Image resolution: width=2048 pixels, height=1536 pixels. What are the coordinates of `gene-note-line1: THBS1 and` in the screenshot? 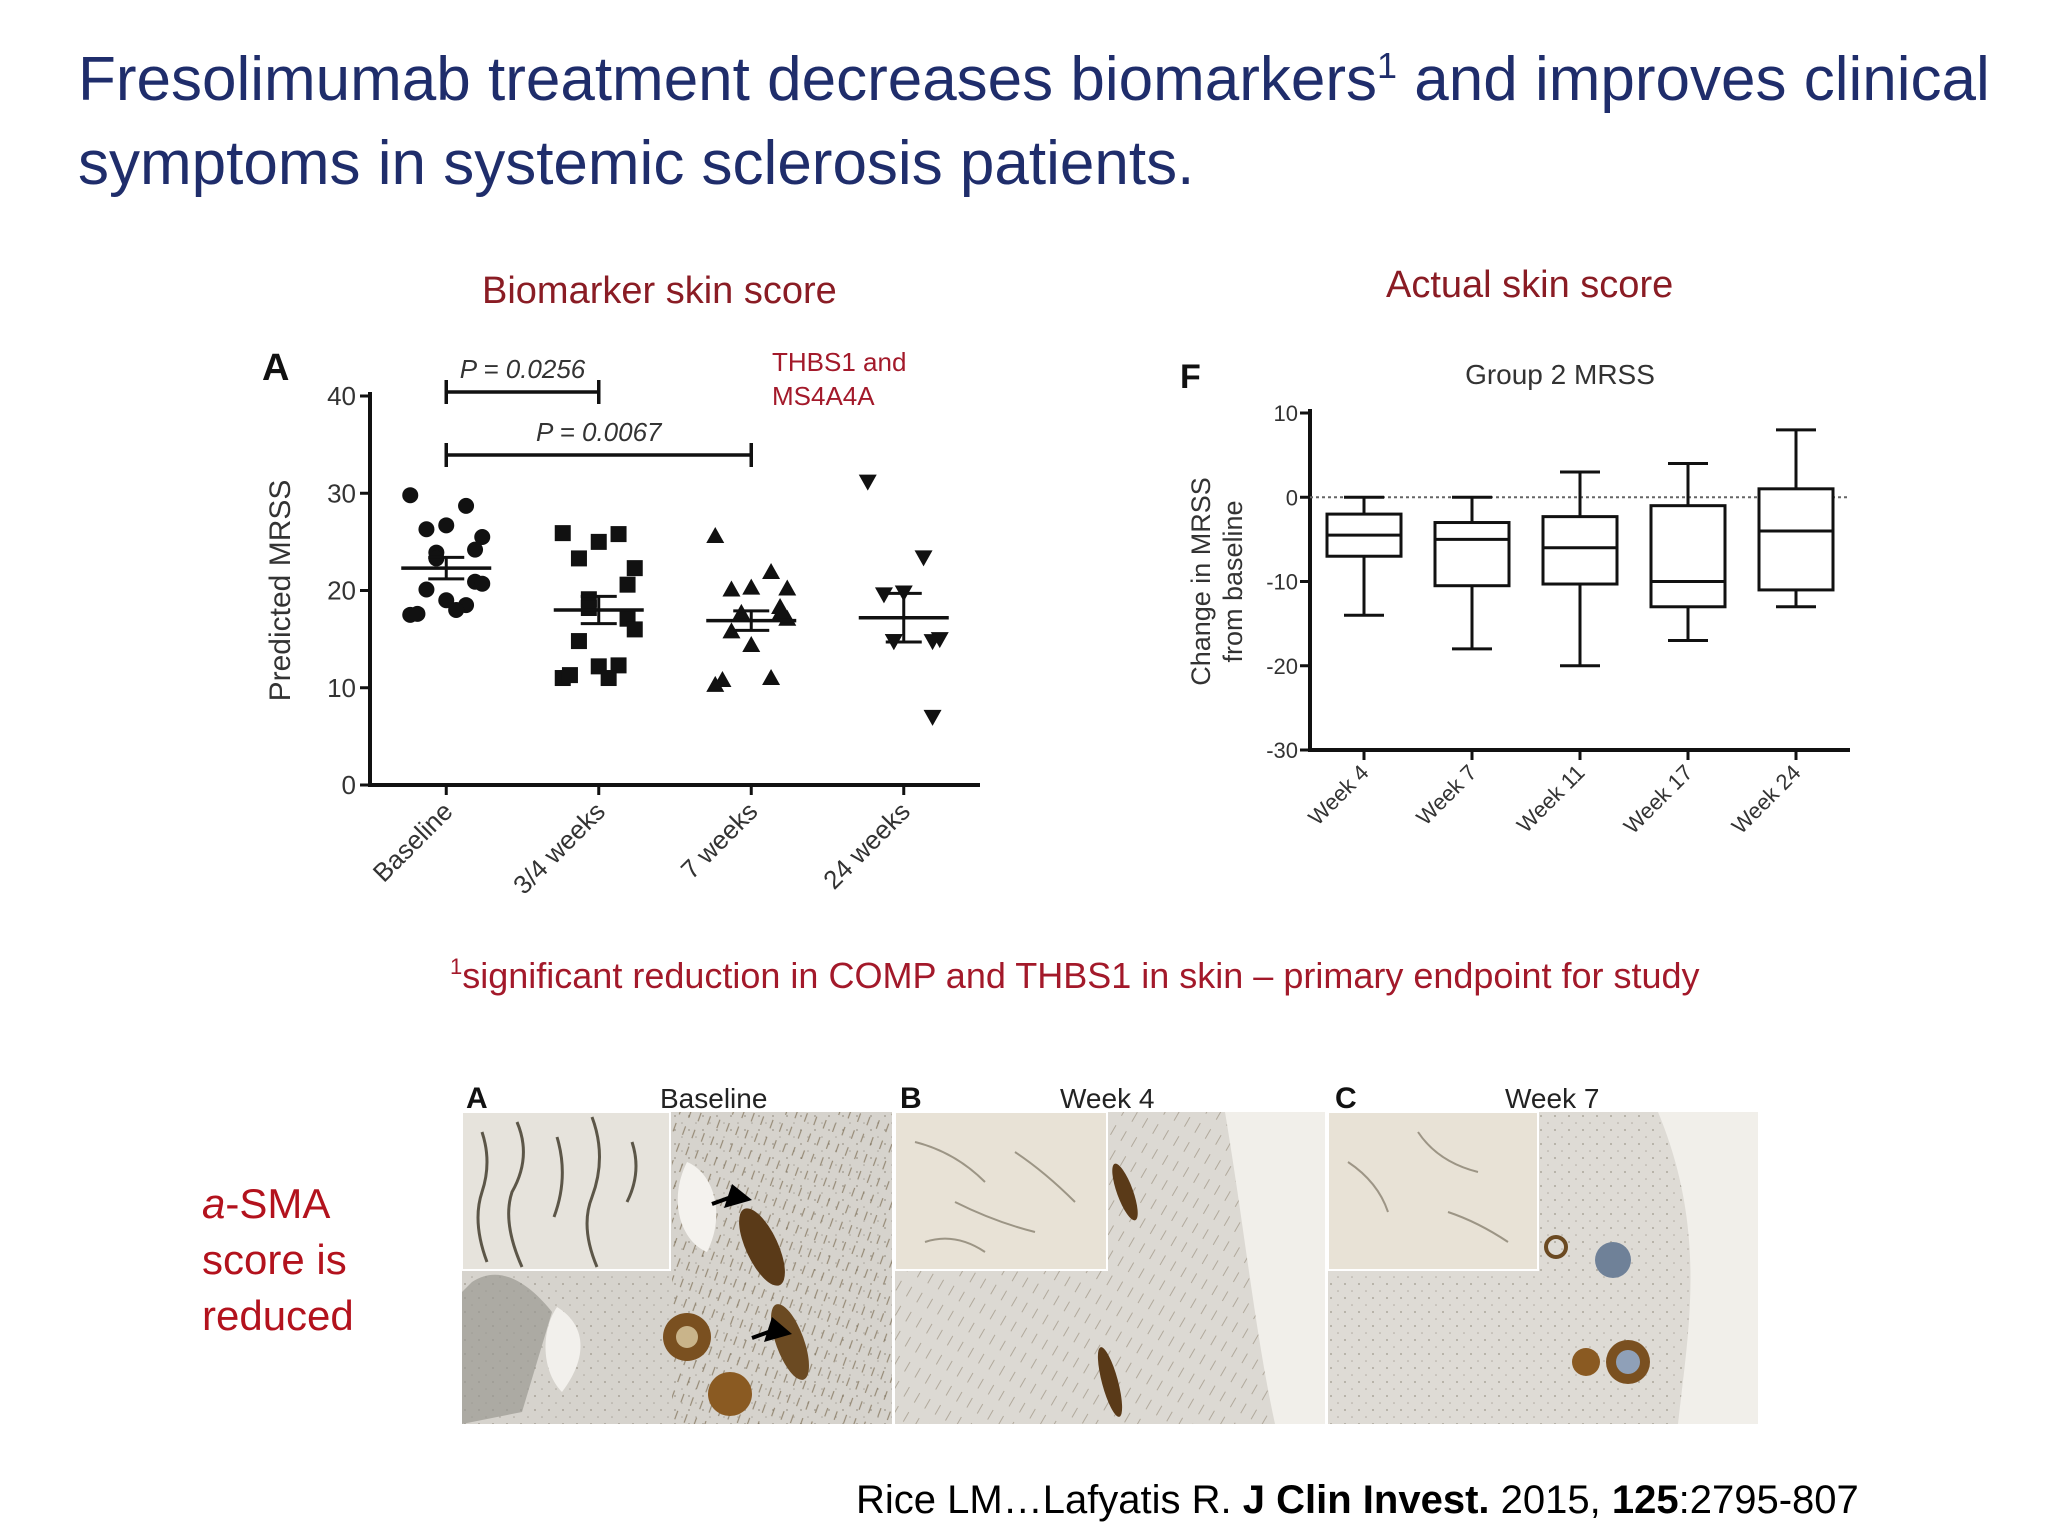 It's located at (839, 362).